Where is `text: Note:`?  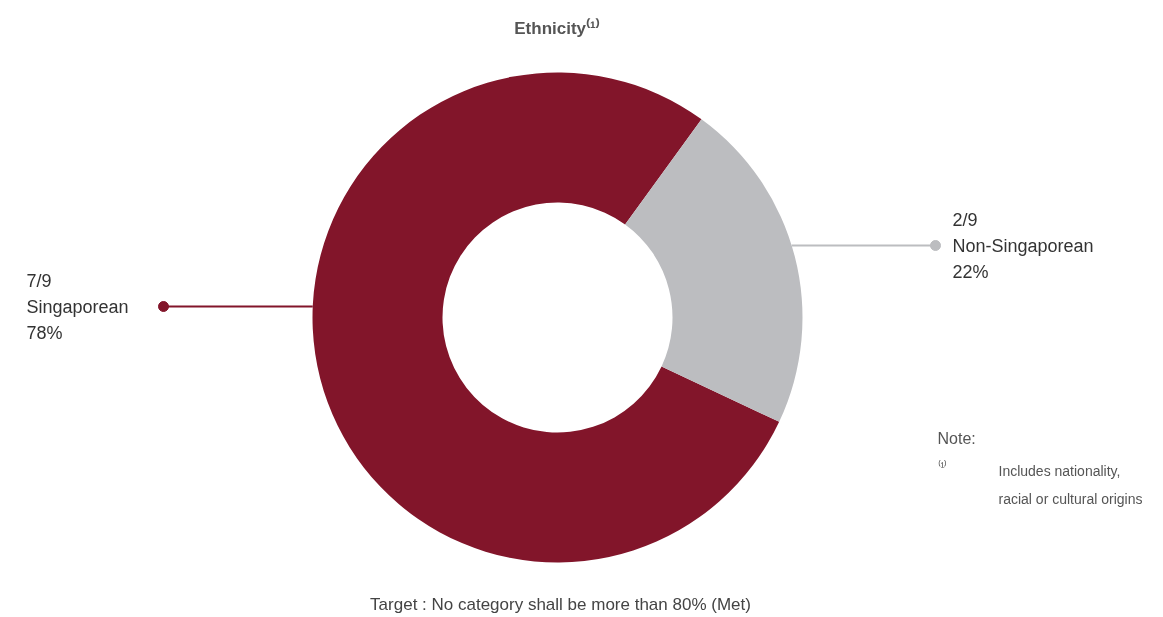
text: Note: is located at coordinates (956, 438).